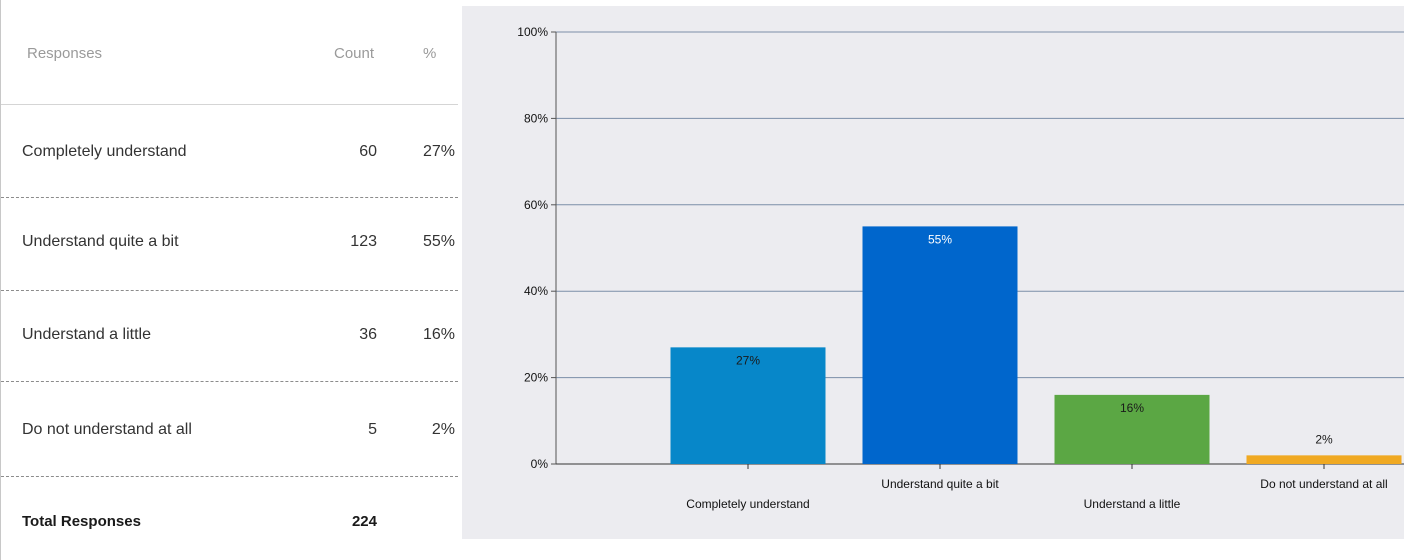 The width and height of the screenshot is (1404, 560). I want to click on row-percent: 2%, so click(443, 429).